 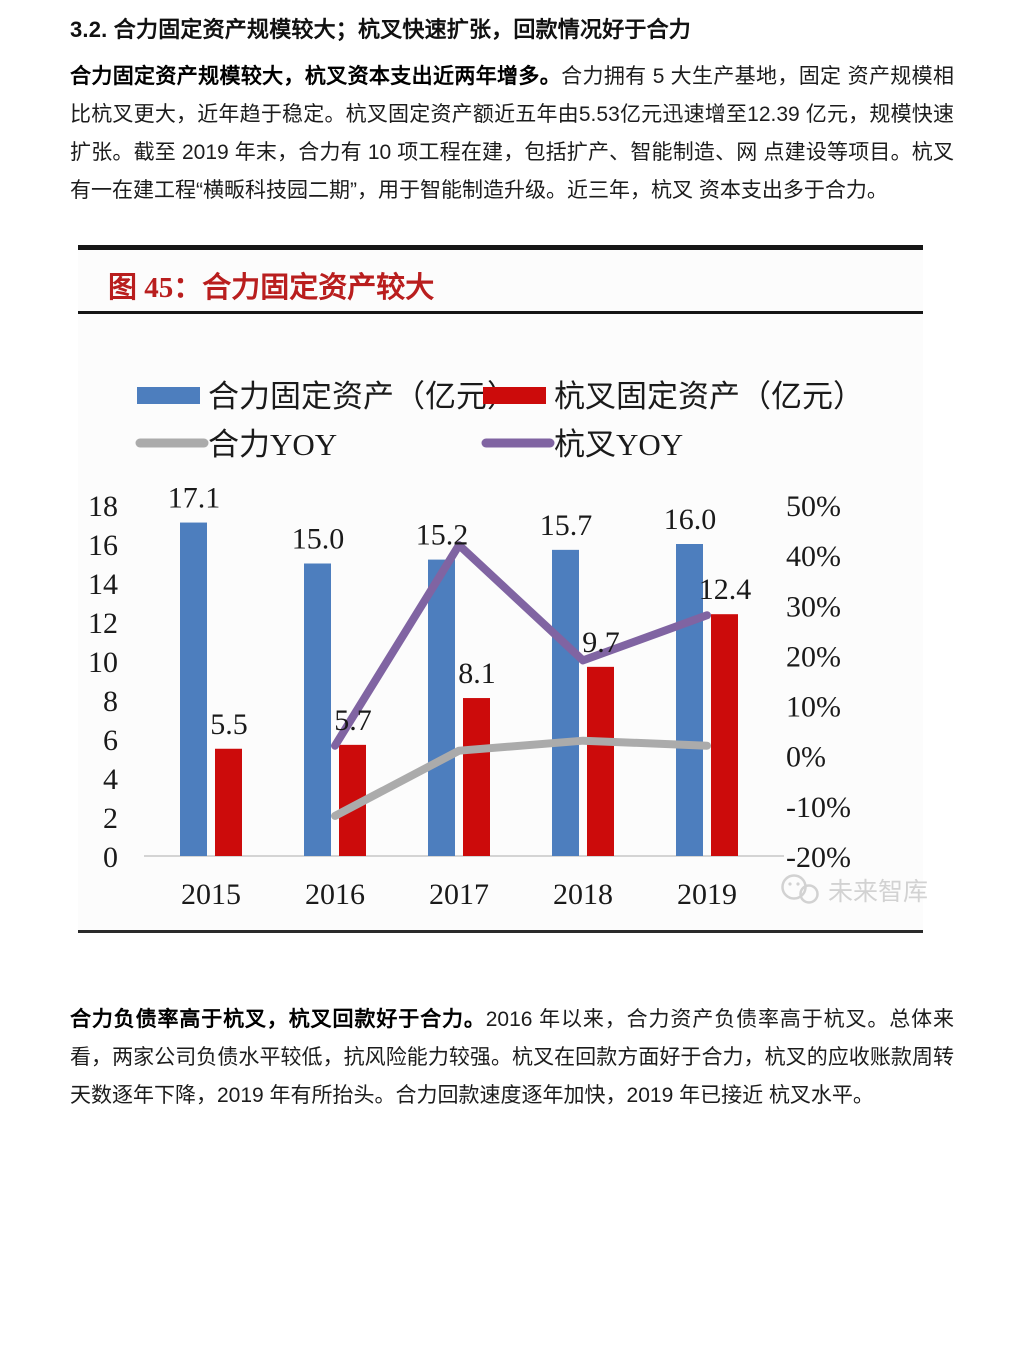 What do you see at coordinates (725, 589) in the screenshot?
I see `bar-value-label: 12.4` at bounding box center [725, 589].